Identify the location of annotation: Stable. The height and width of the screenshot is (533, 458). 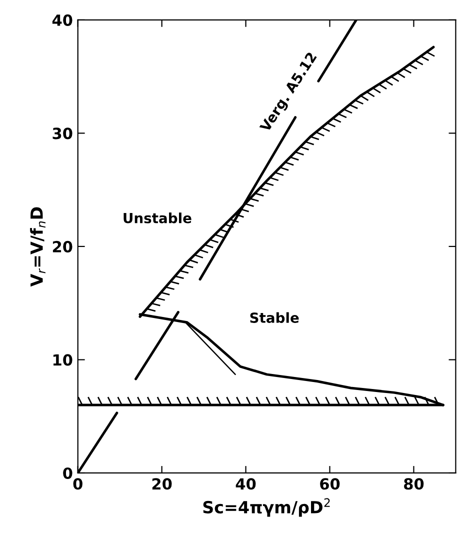
(274, 317).